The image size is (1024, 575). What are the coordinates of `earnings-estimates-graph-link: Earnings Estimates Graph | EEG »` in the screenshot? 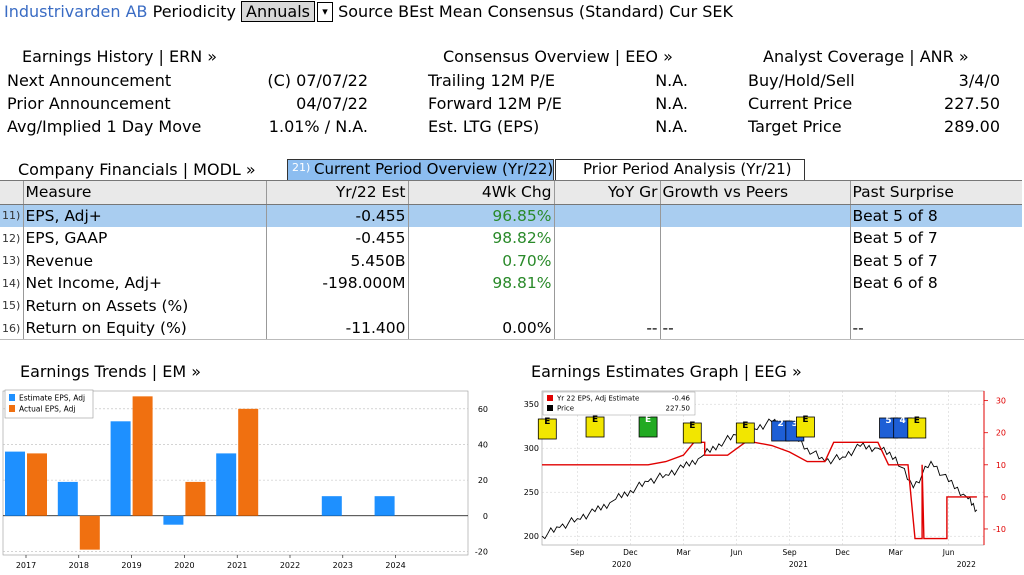 It's located at (666, 371).